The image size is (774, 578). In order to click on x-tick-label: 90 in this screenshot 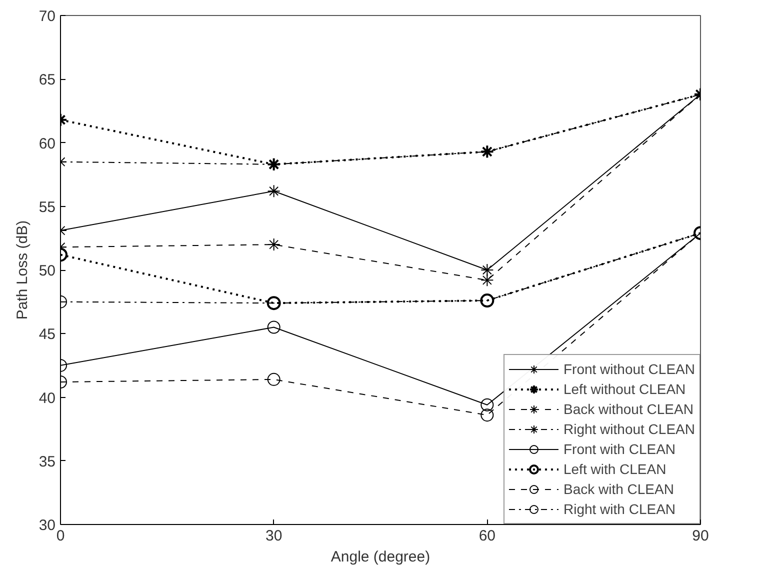, I will do `click(700, 536)`.